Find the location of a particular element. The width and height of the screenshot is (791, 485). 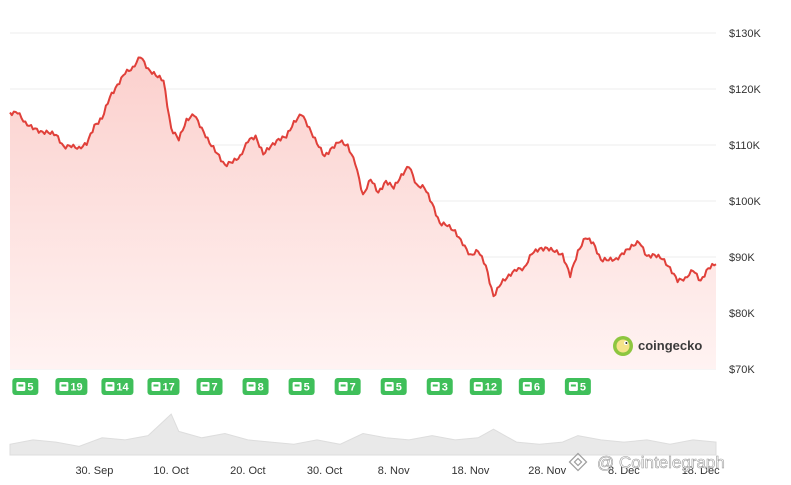

x-tick-label: 8. Dec is located at coordinates (624, 471).